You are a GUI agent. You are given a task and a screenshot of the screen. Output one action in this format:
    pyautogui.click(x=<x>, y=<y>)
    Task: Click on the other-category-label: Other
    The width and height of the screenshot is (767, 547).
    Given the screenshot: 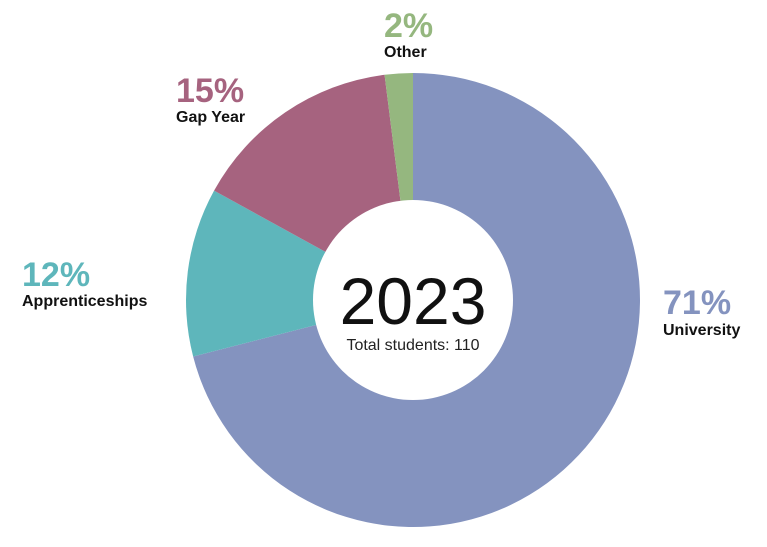 What is the action you would take?
    pyautogui.click(x=405, y=52)
    